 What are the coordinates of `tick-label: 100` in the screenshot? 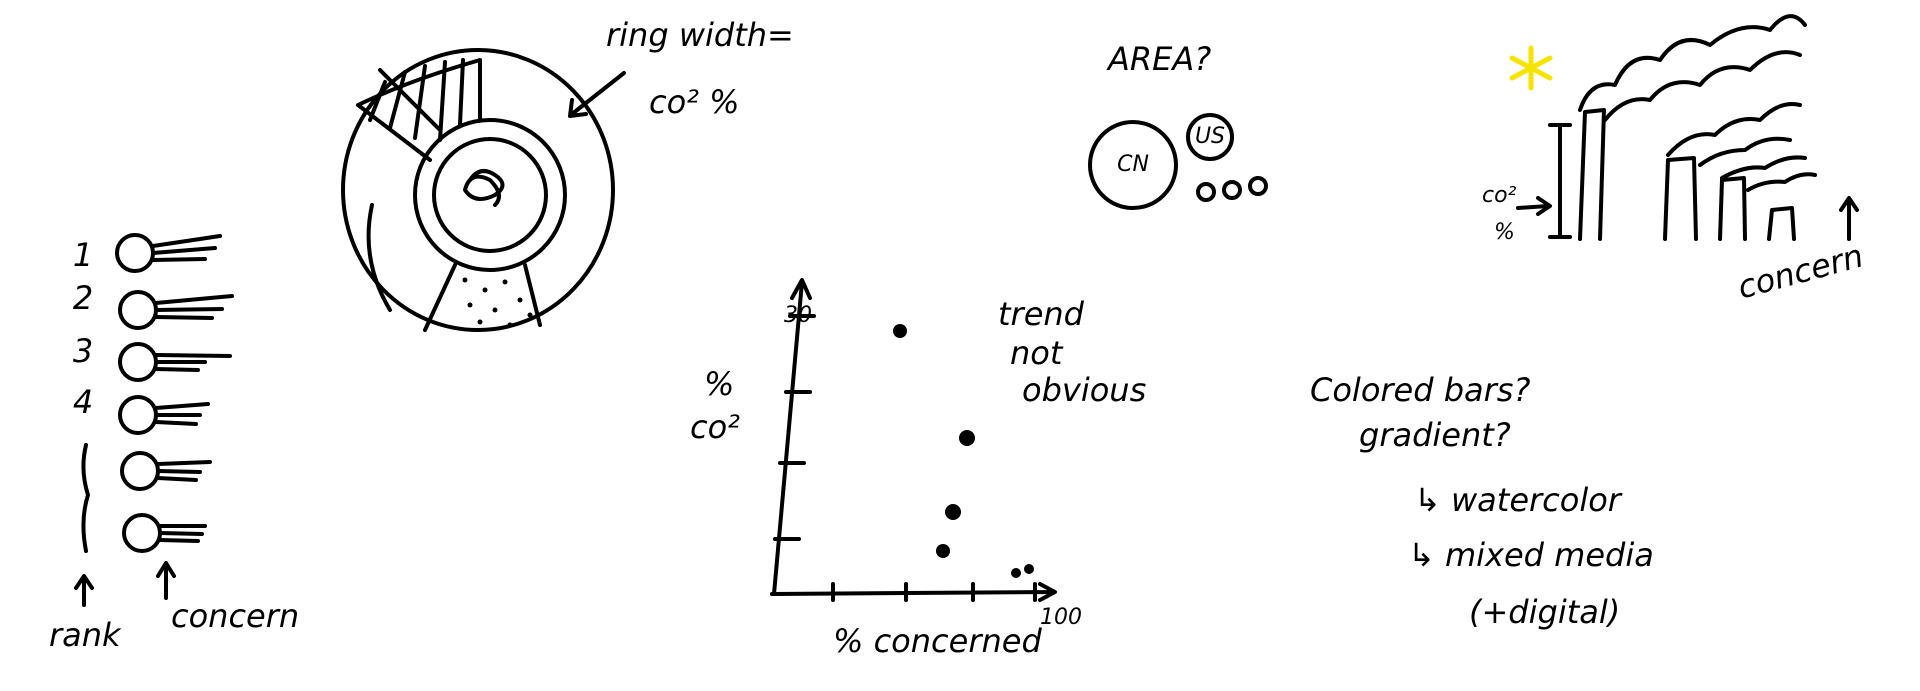 It's located at (1061, 617).